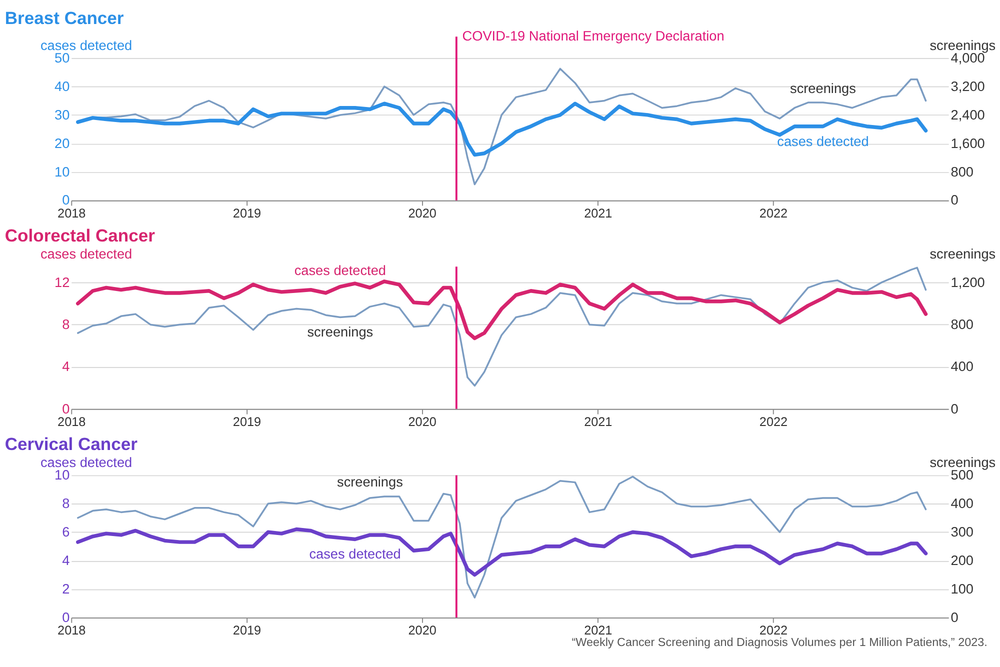 The height and width of the screenshot is (667, 1000). I want to click on y2-tick-label: 1,600, so click(968, 143).